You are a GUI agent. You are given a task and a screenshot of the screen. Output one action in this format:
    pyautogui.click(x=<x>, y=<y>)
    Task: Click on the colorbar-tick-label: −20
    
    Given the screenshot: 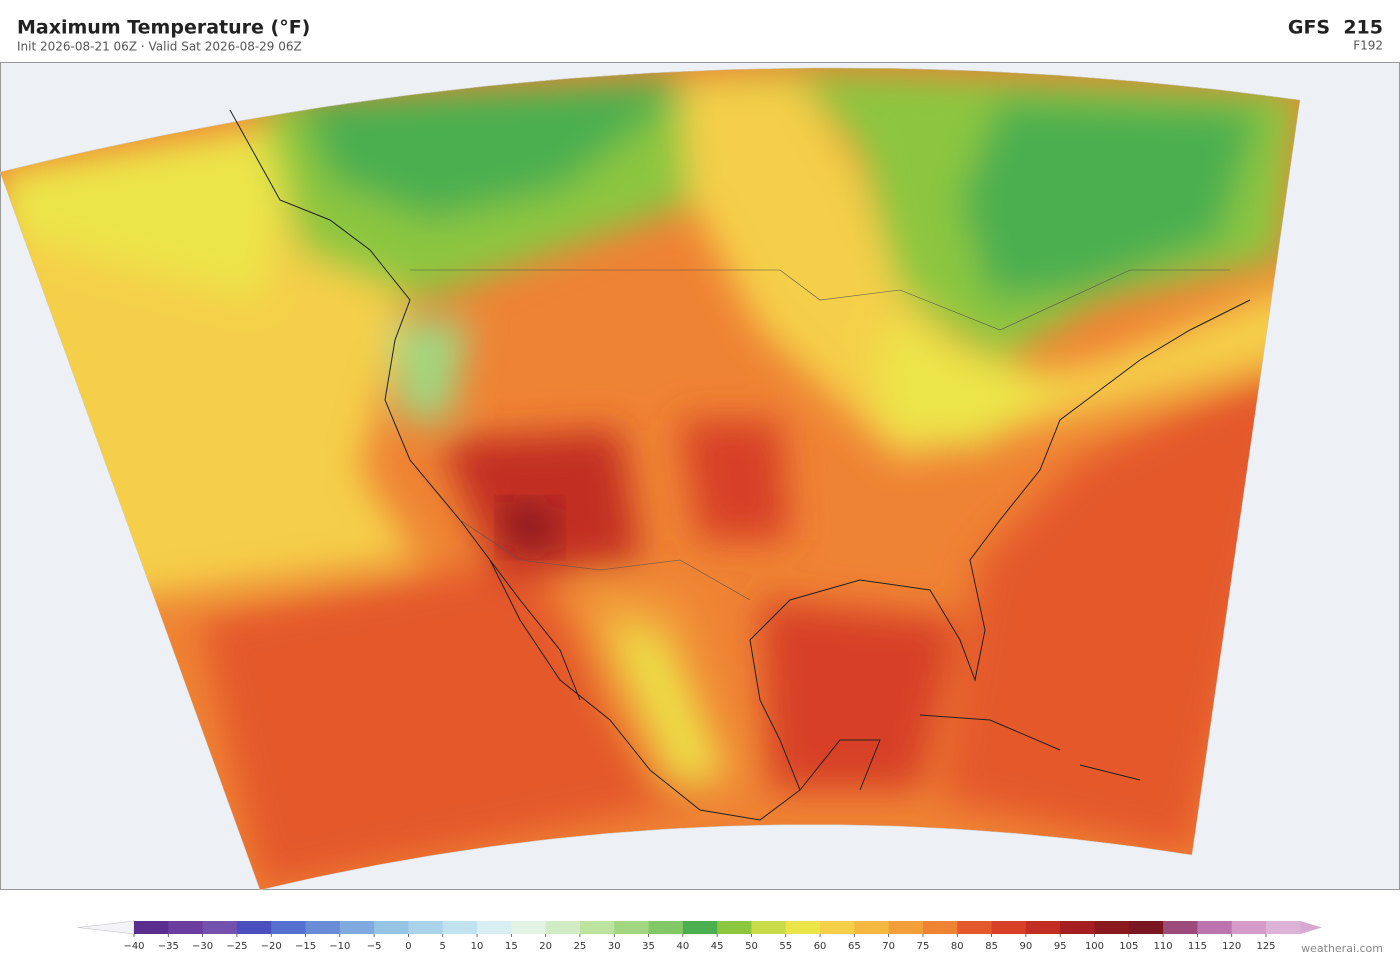 What is the action you would take?
    pyautogui.click(x=271, y=946)
    